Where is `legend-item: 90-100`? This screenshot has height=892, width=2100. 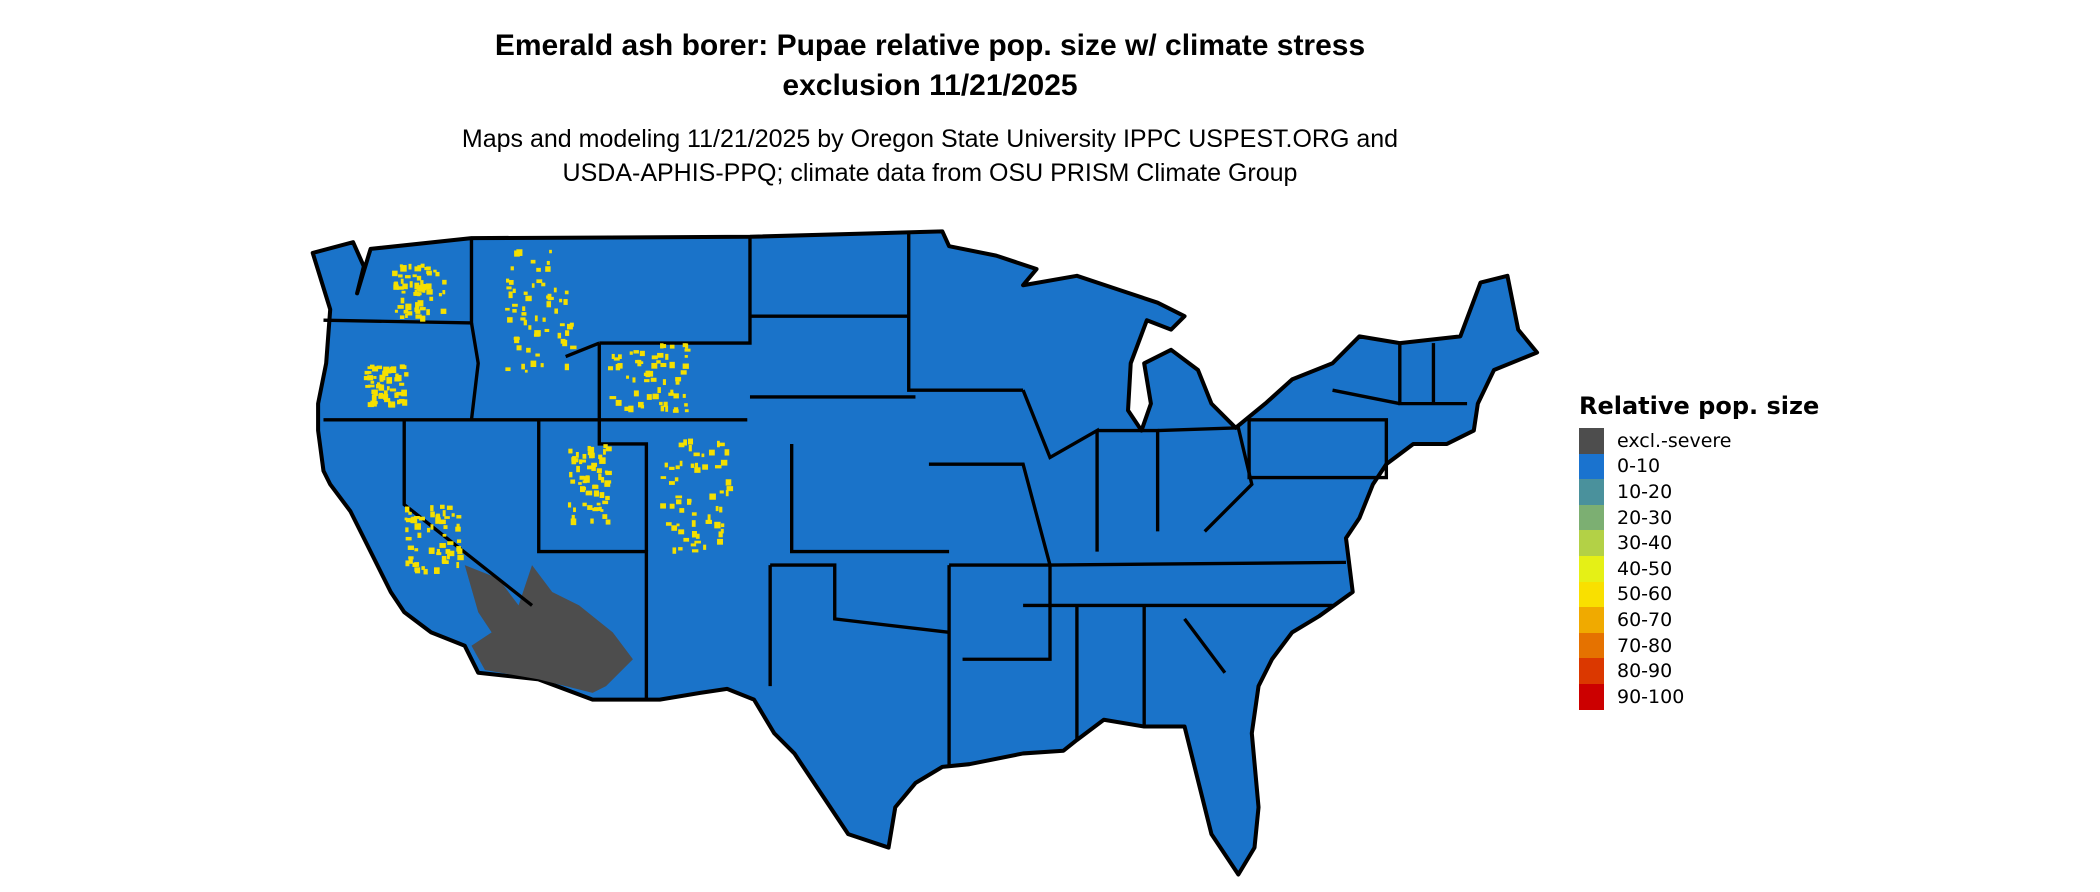
legend-item: 90-100 is located at coordinates (1699, 696).